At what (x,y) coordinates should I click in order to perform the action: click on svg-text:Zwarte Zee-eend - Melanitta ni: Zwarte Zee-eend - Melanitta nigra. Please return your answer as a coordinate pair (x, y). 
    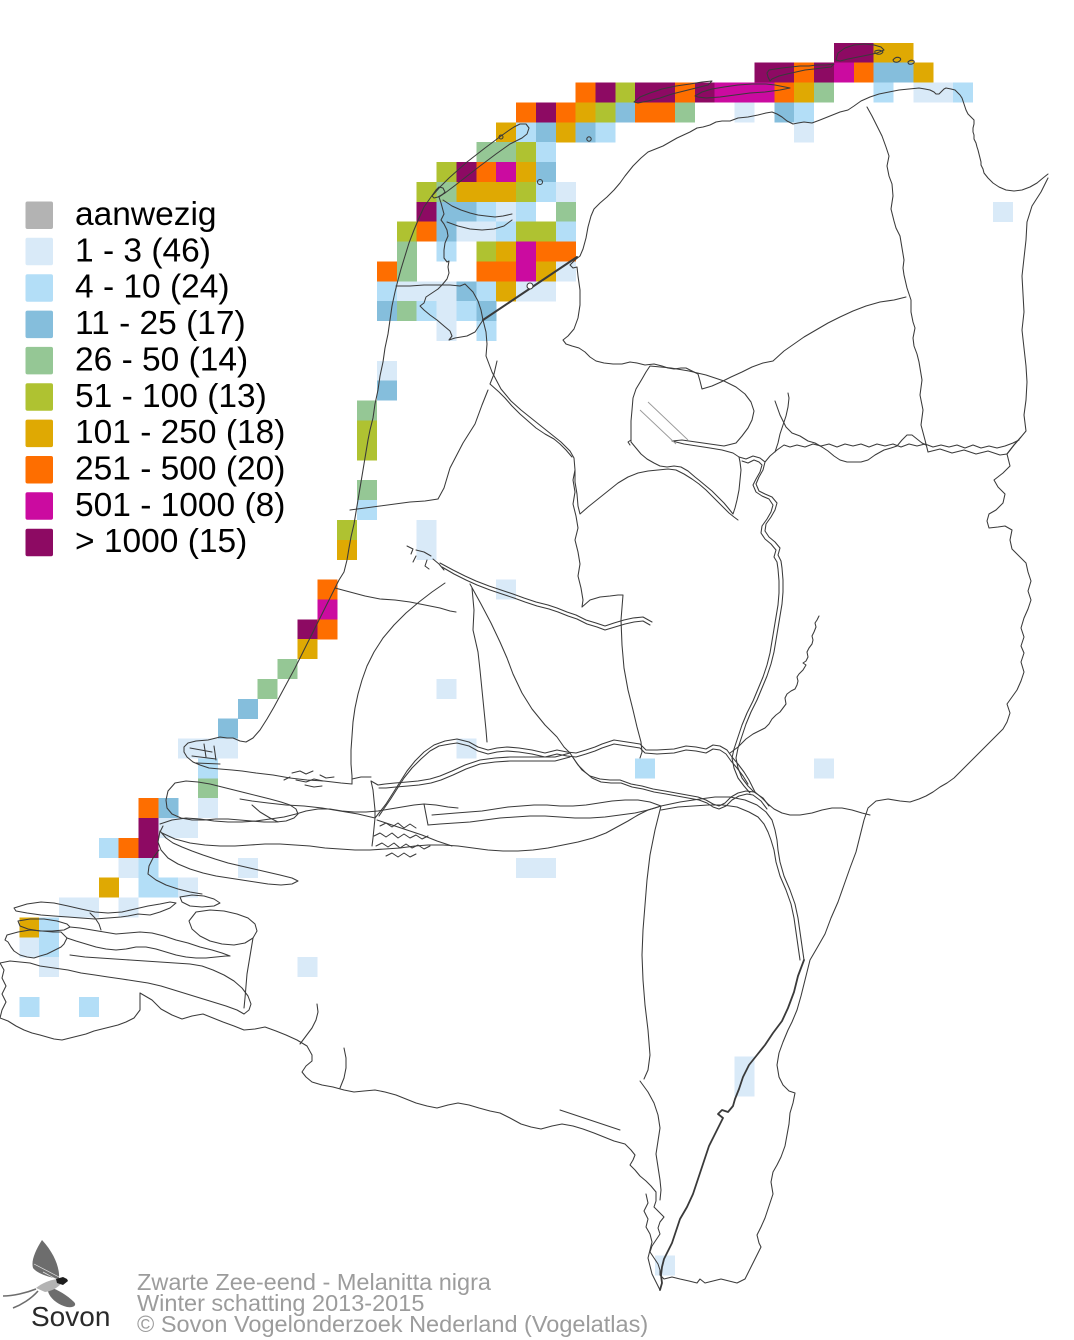
    Looking at the image, I should click on (314, 1282).